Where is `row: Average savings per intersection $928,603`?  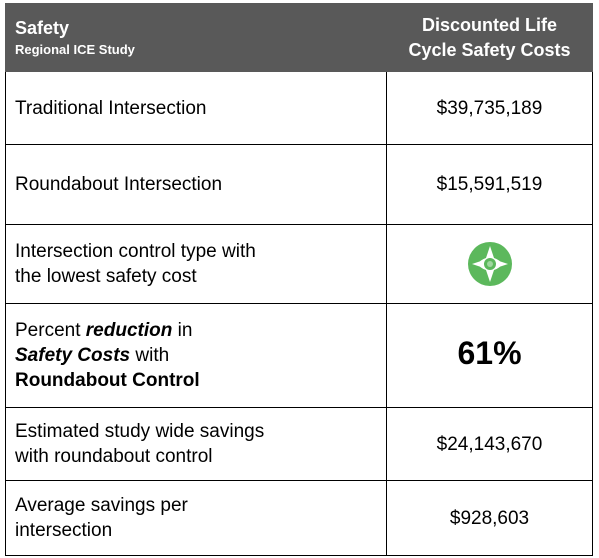 row: Average savings per intersection $928,603 is located at coordinates (299, 518).